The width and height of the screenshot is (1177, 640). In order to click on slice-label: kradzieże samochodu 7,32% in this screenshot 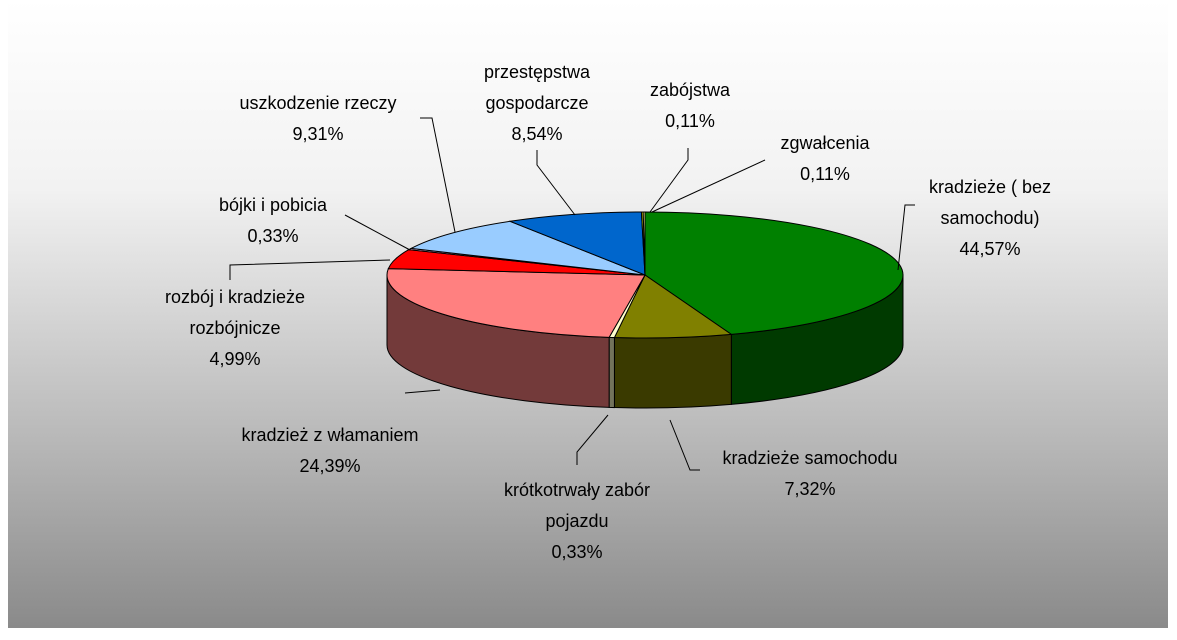, I will do `click(810, 474)`.